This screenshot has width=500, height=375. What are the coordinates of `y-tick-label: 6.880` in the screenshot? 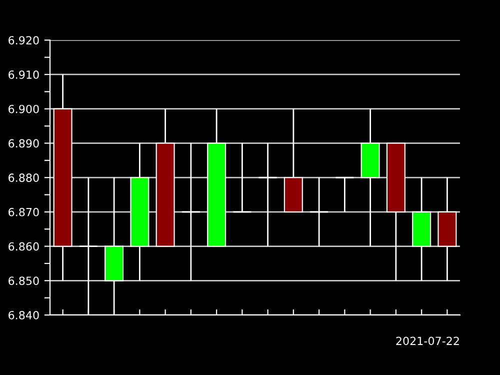 It's located at (23, 178).